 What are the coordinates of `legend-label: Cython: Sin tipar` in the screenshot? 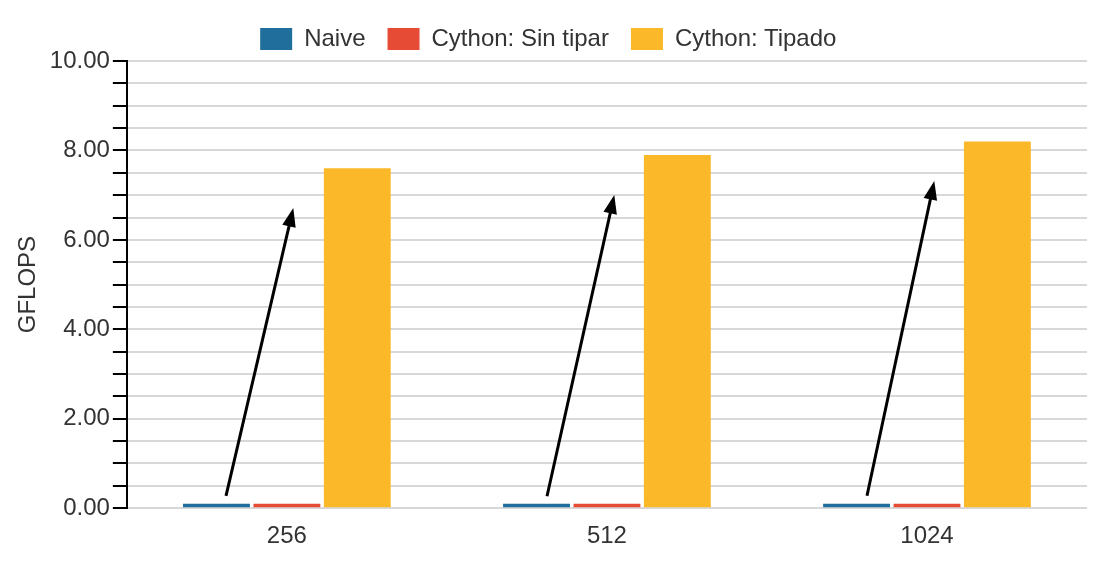 It's located at (520, 37).